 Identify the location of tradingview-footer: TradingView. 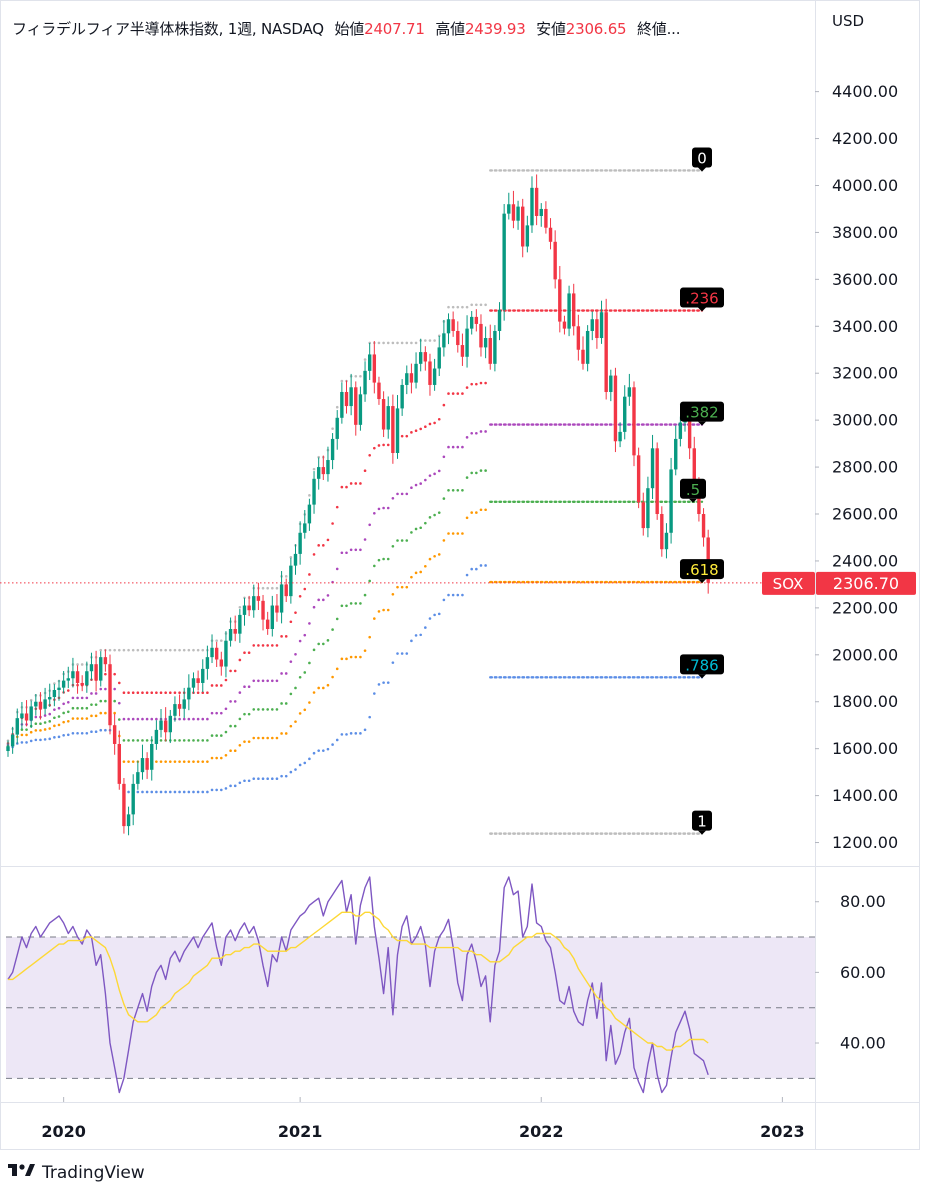
(76, 1172).